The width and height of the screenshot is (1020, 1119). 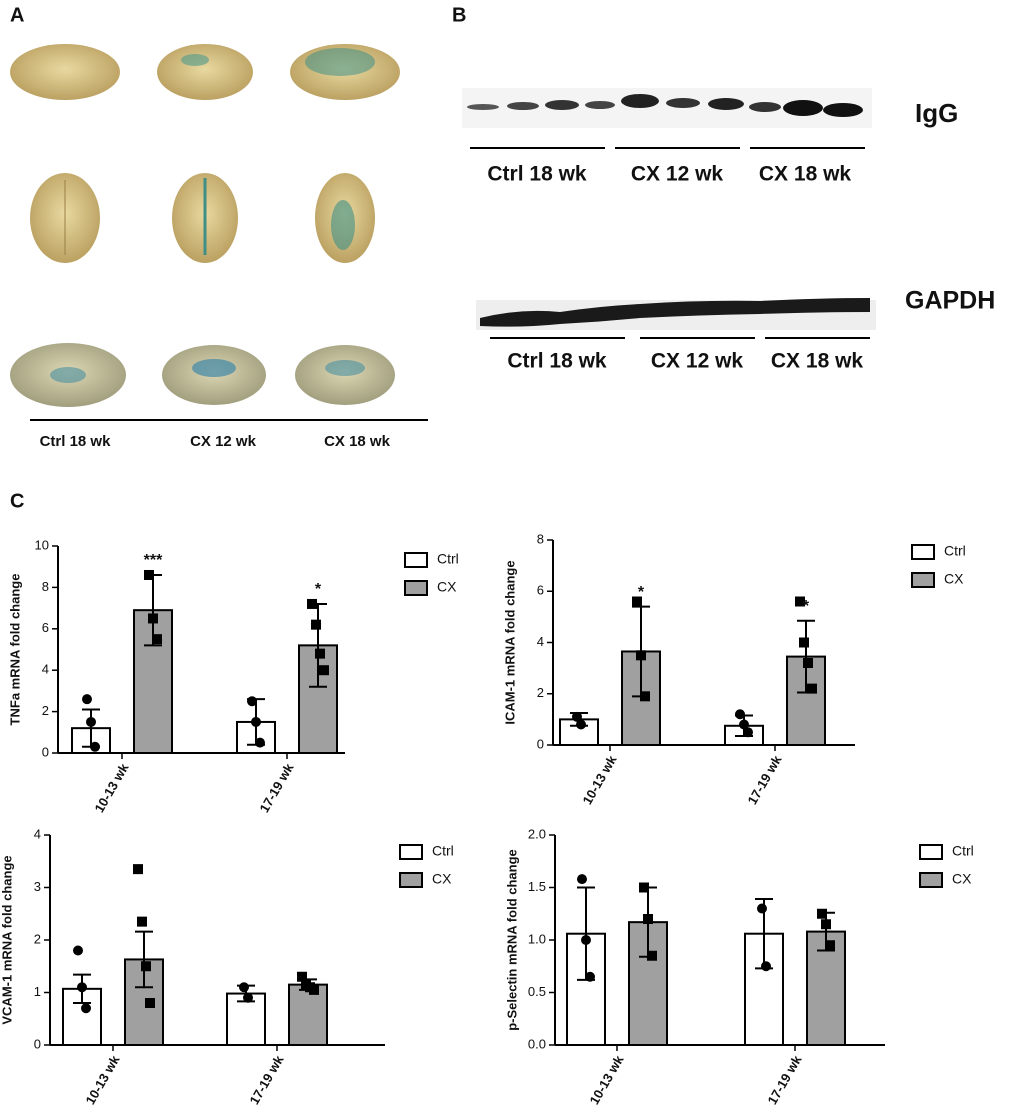 What do you see at coordinates (936, 113) in the screenshot?
I see `blot-label: IgG` at bounding box center [936, 113].